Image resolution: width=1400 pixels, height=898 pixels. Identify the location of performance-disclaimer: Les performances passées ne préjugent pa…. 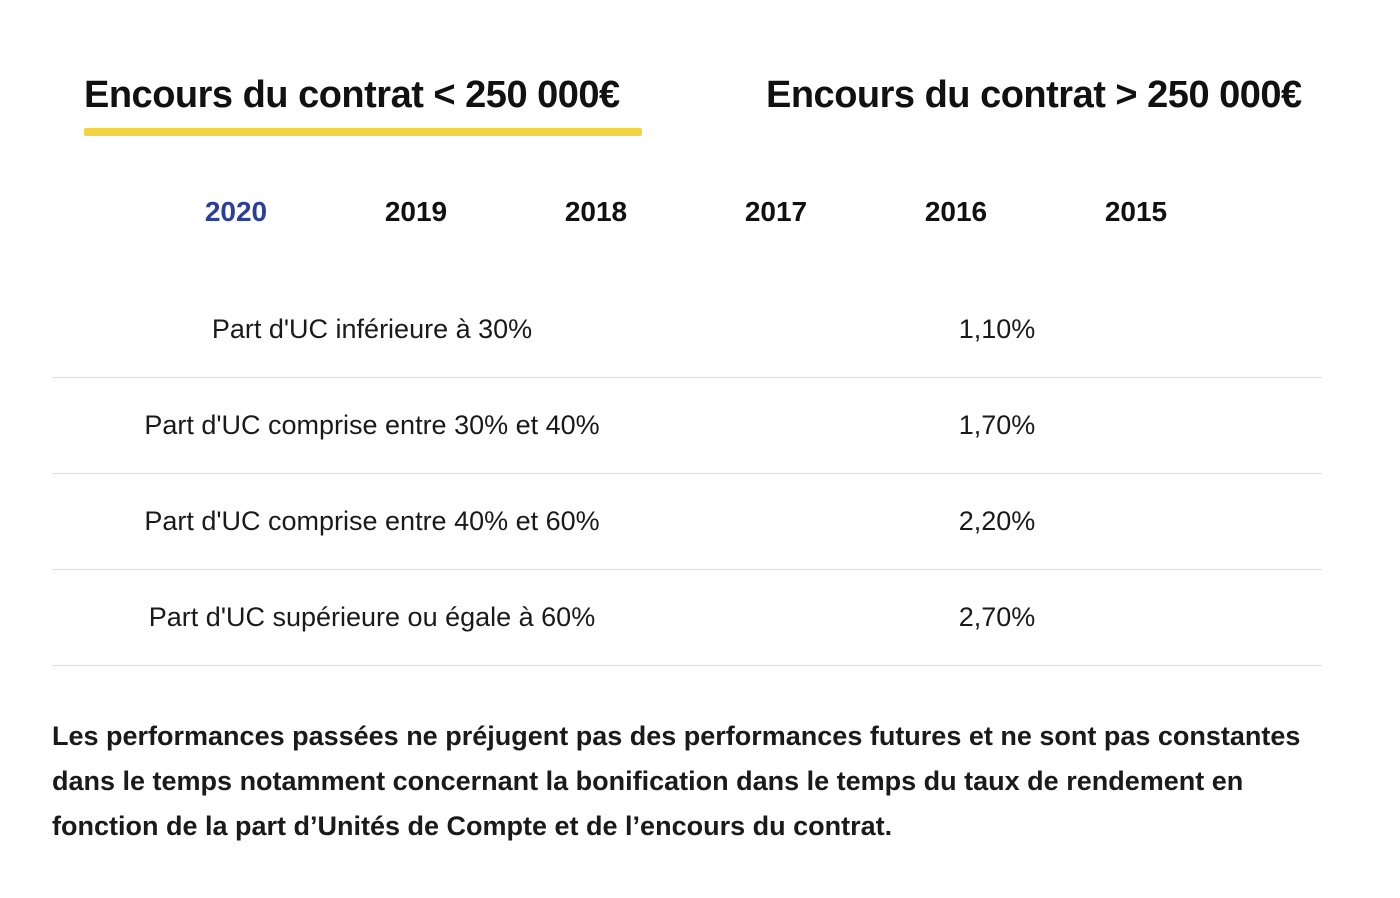
(676, 781).